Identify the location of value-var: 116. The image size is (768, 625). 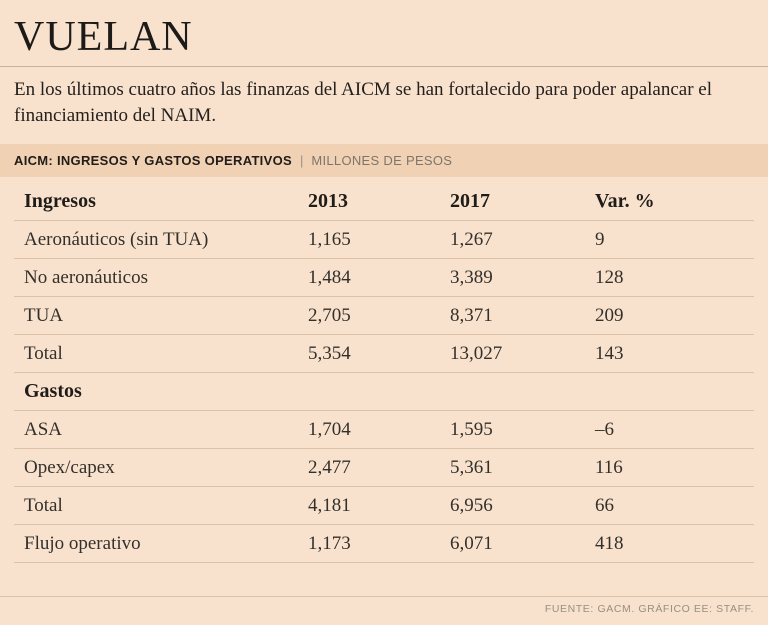
(609, 467).